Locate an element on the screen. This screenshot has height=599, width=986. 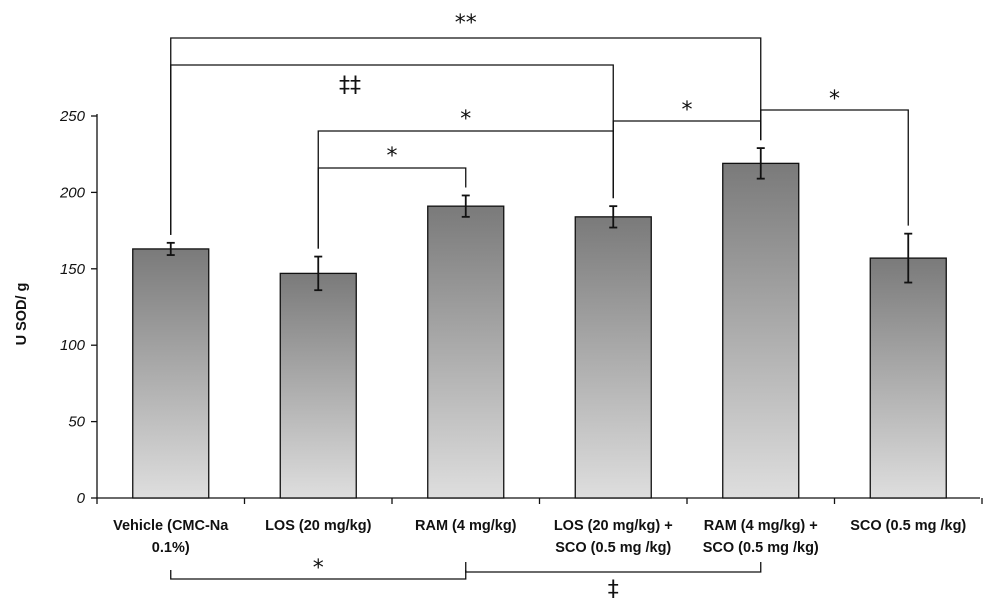
significance-marker: ‡ is located at coordinates (613, 588).